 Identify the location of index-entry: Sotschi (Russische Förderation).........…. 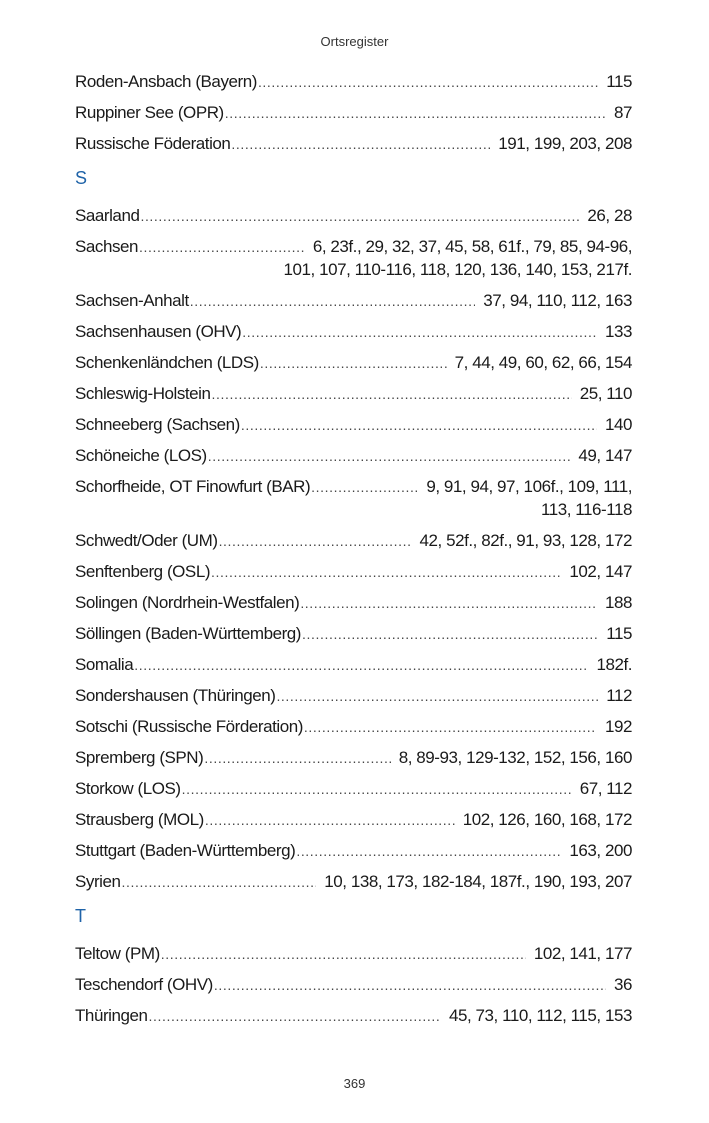
(353, 726).